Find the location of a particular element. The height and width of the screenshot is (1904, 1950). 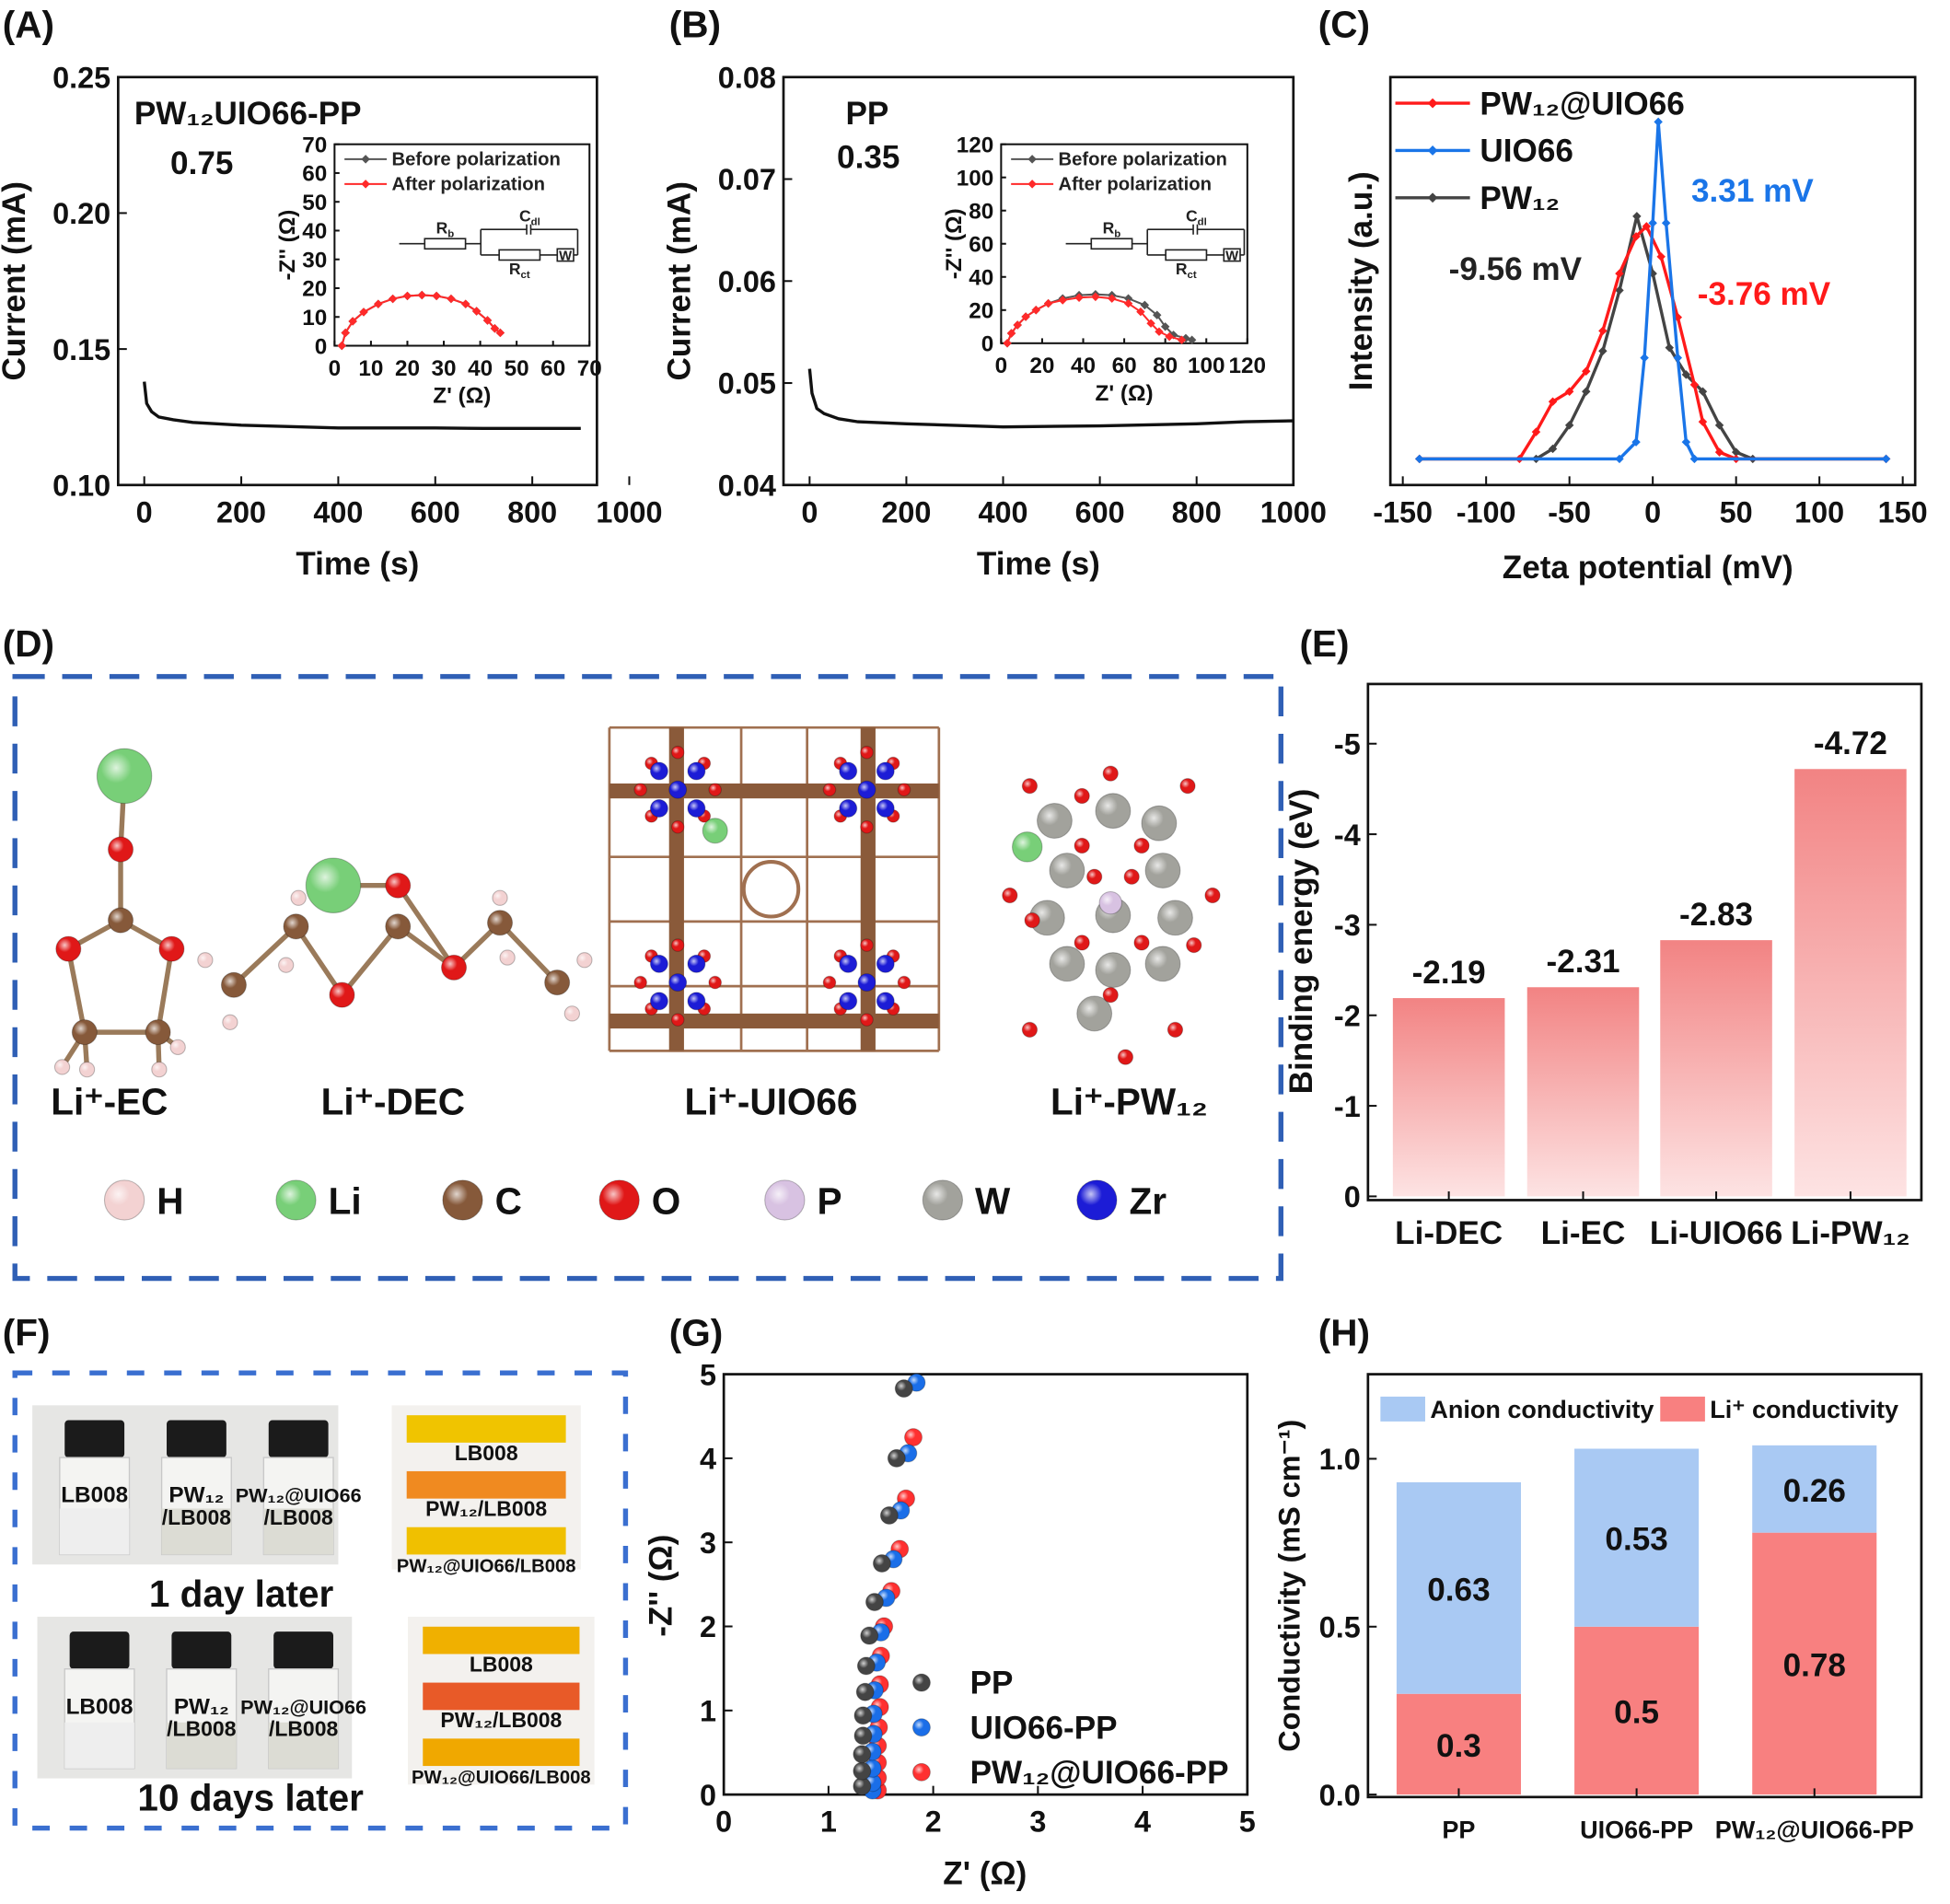

legend-label: UIO66 is located at coordinates (1527, 151).